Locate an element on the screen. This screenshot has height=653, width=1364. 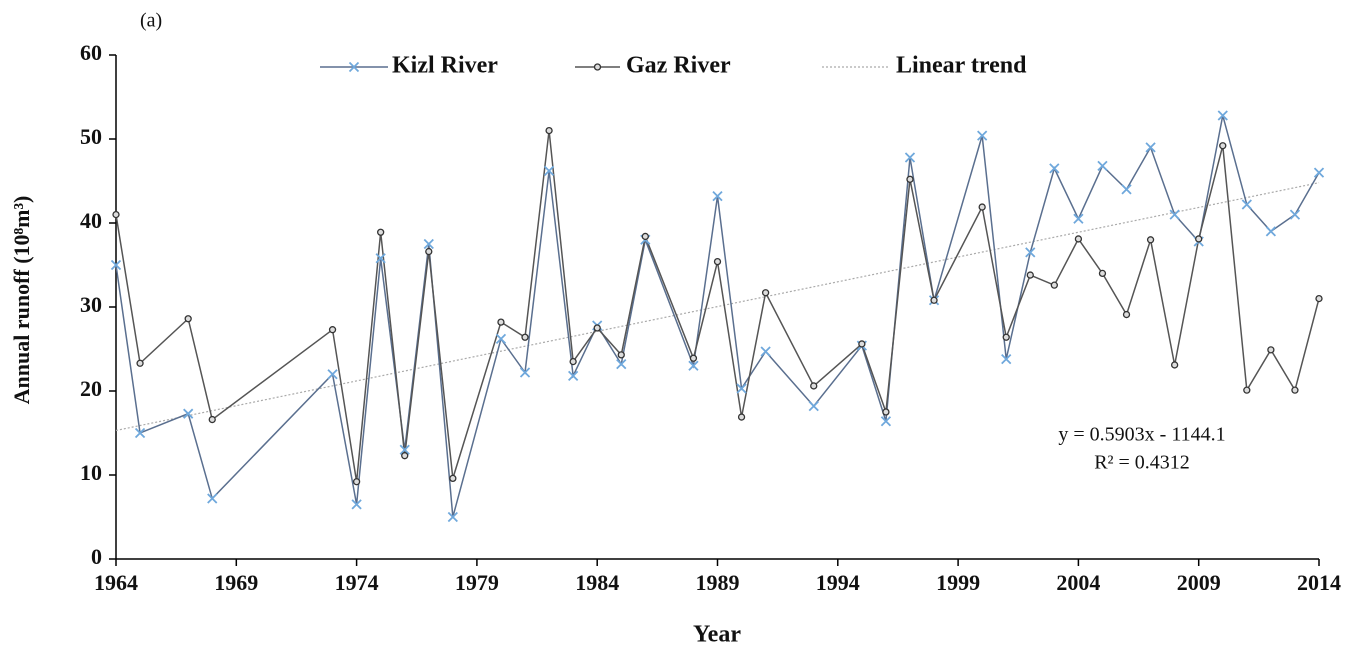
panel-label: (a) is located at coordinates (151, 21).